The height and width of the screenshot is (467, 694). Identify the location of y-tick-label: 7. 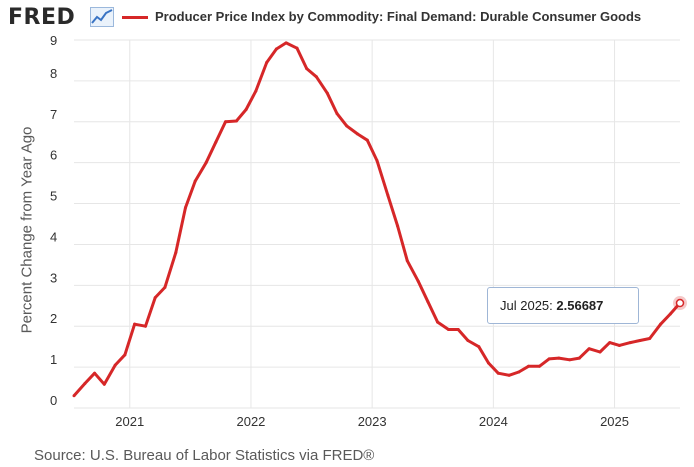
(53, 114).